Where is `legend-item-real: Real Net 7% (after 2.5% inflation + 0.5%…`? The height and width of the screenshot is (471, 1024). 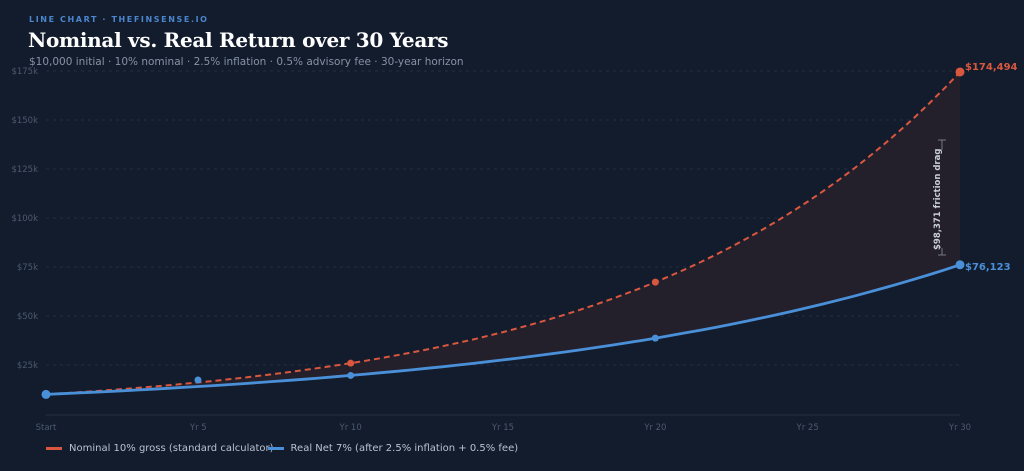 legend-item-real: Real Net 7% (after 2.5% inflation + 0.5%… is located at coordinates (393, 448).